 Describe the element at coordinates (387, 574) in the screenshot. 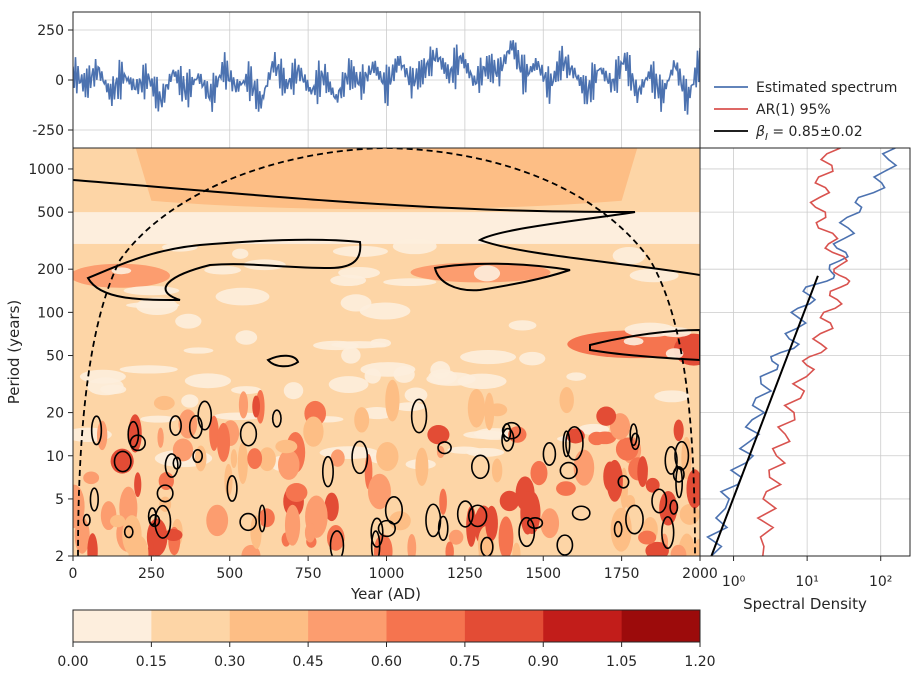

I see `xtick-label: 1000` at that location.